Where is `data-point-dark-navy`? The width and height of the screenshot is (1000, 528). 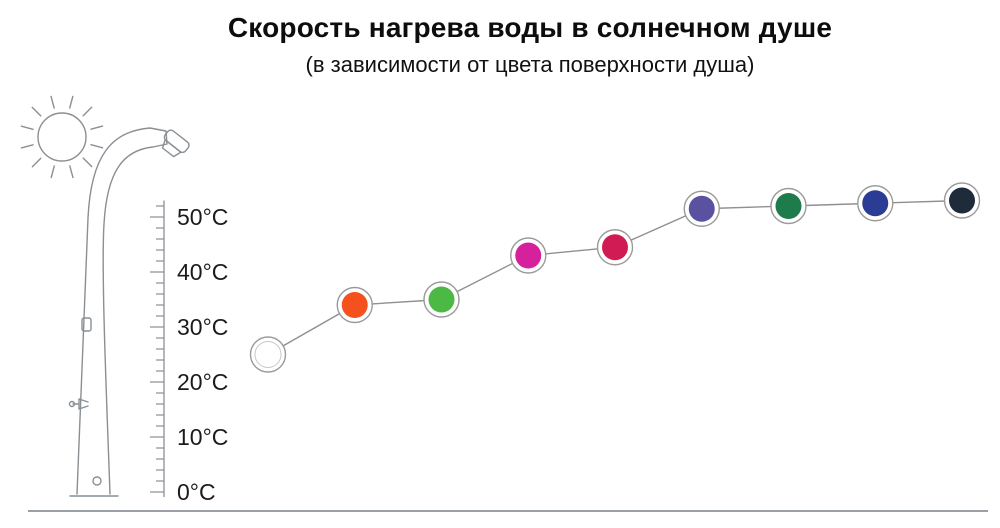 data-point-dark-navy is located at coordinates (962, 200).